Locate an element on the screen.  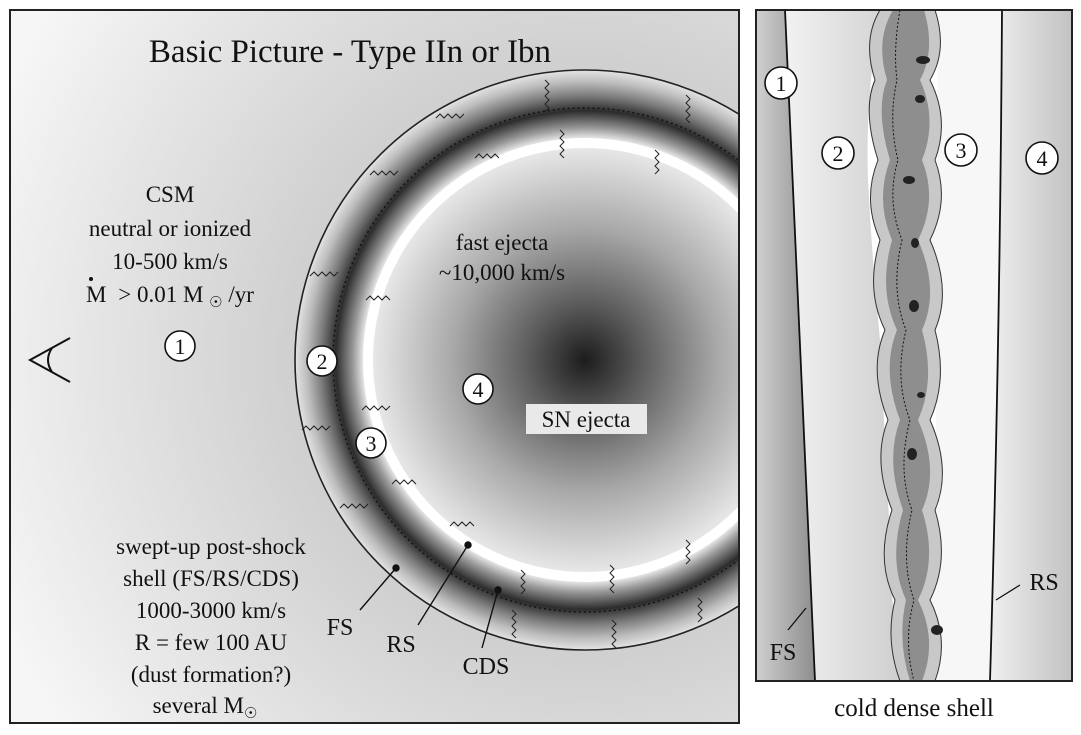
rs-pointer-label: RS is located at coordinates (400, 645).